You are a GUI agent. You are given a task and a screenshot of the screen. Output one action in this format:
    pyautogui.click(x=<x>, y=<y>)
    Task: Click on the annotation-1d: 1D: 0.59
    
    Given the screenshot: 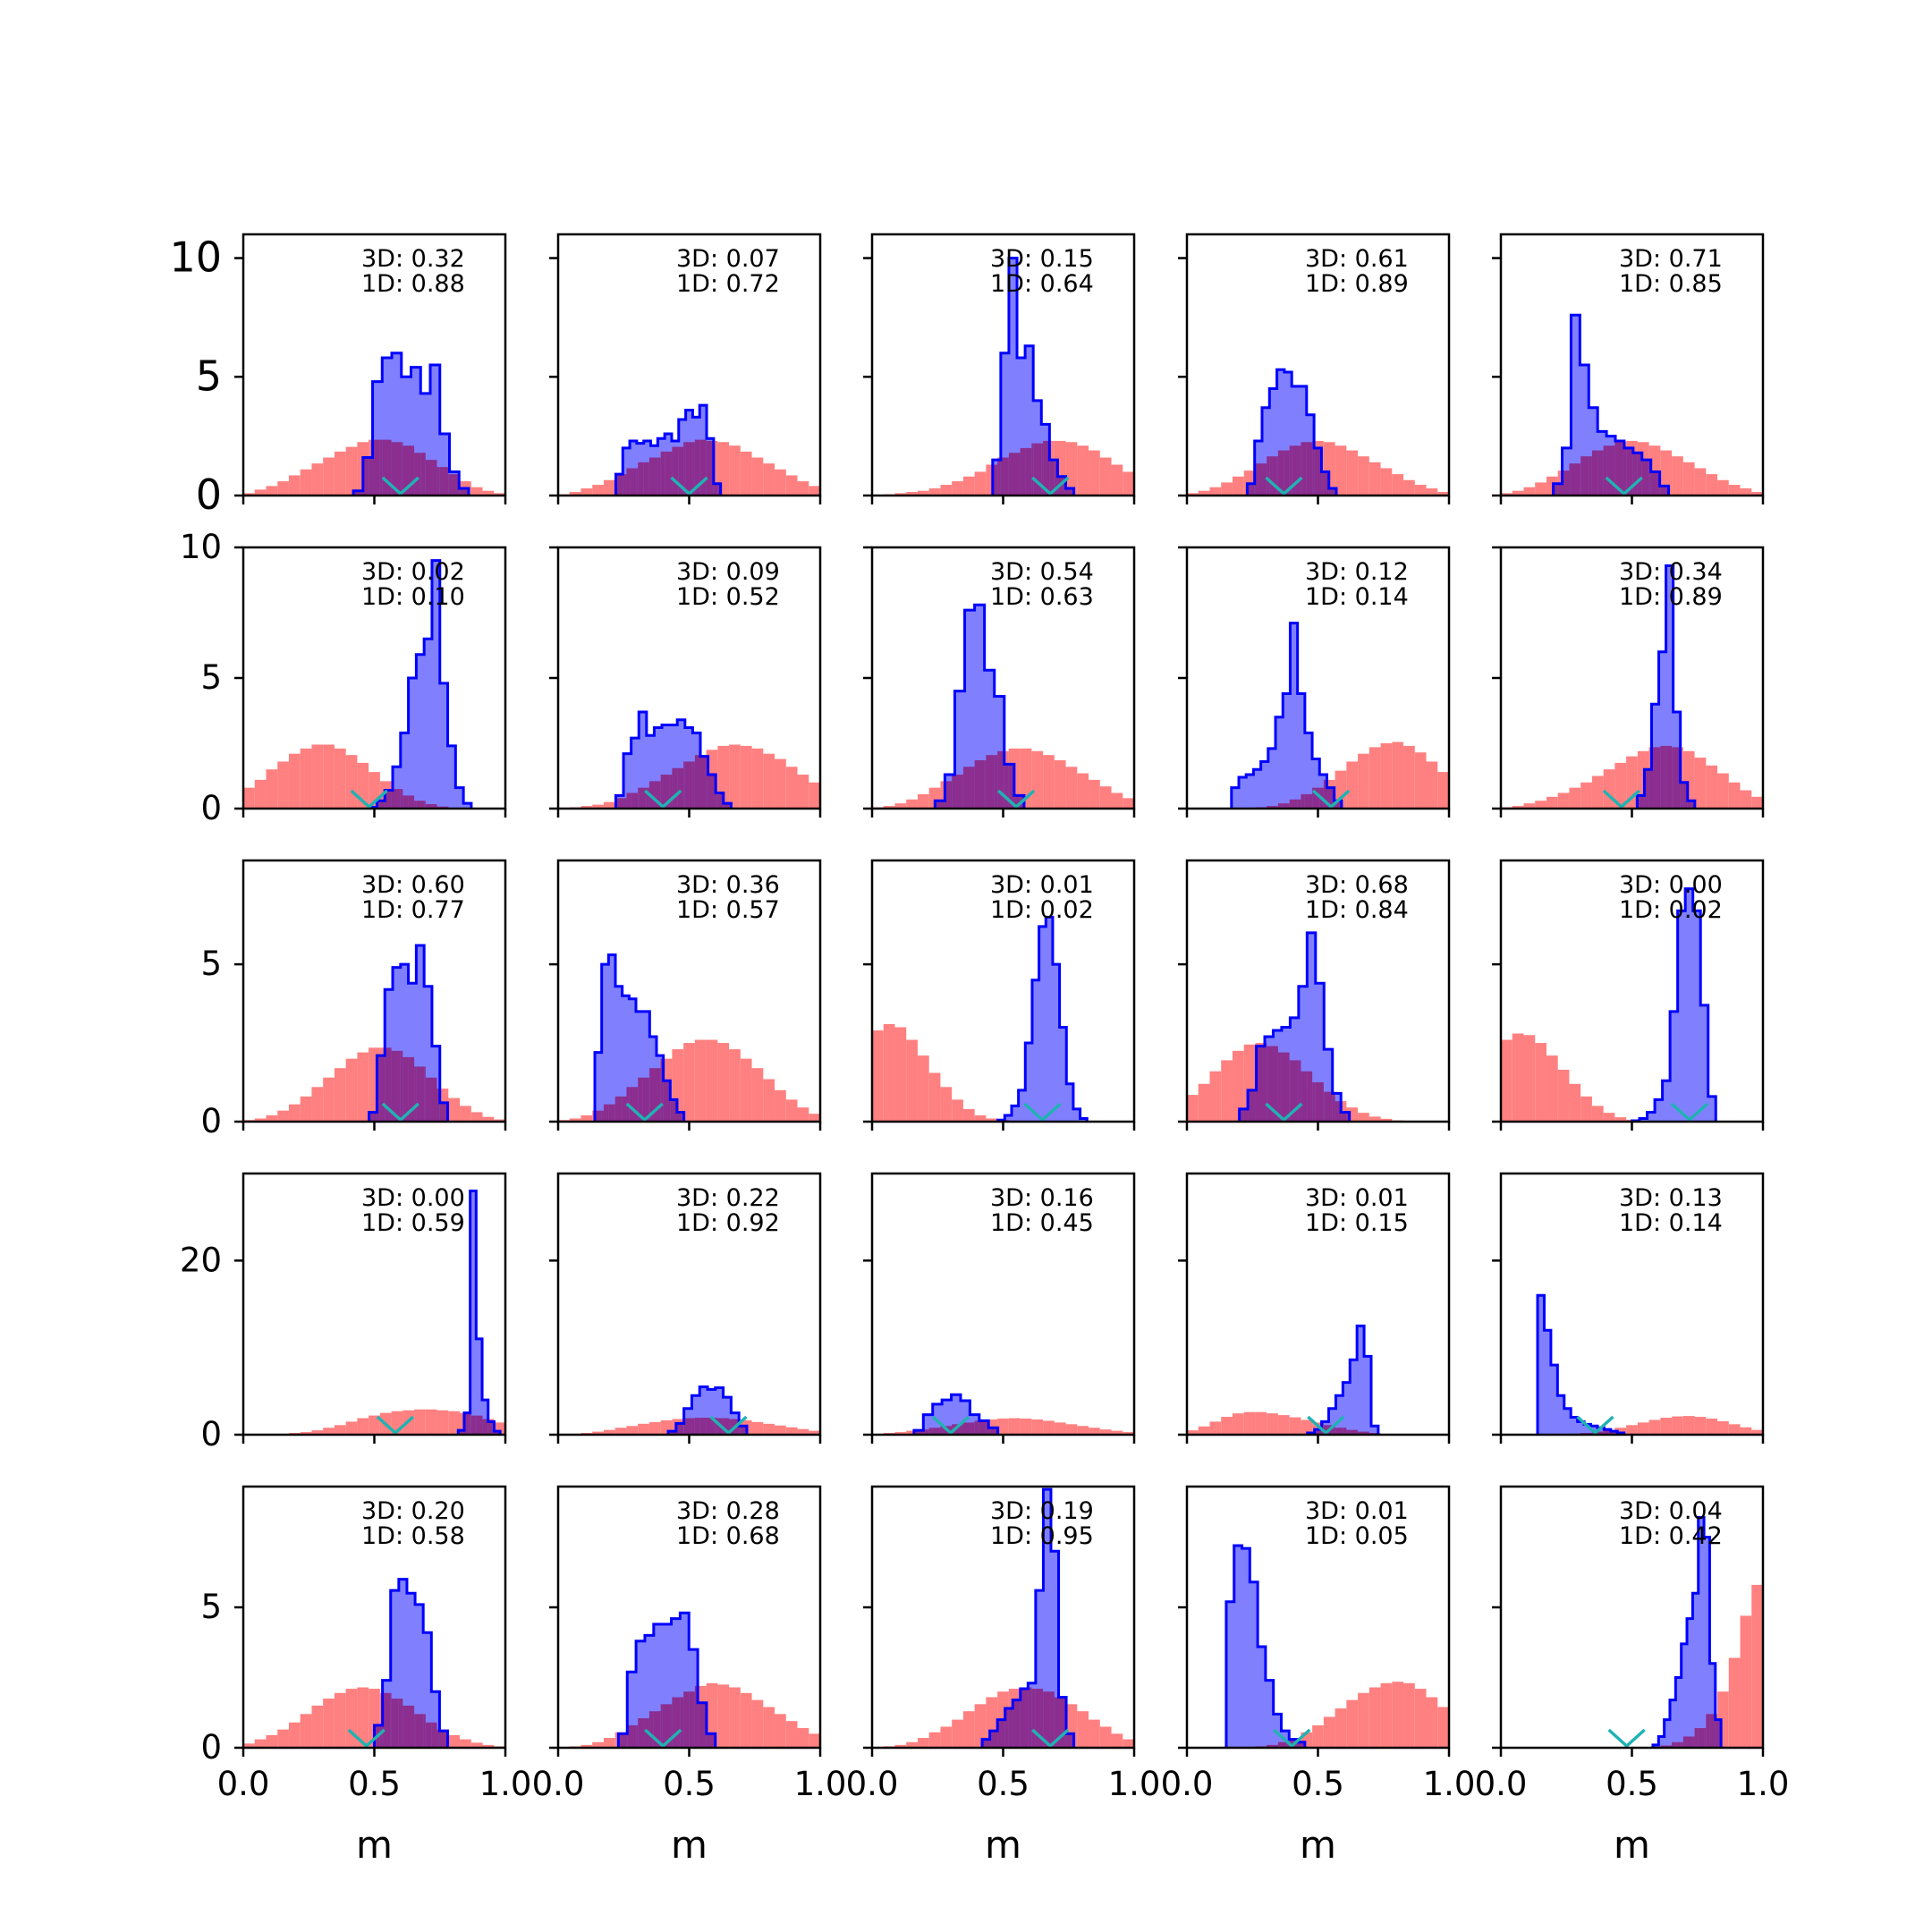 What is the action you would take?
    pyautogui.click(x=413, y=1223)
    